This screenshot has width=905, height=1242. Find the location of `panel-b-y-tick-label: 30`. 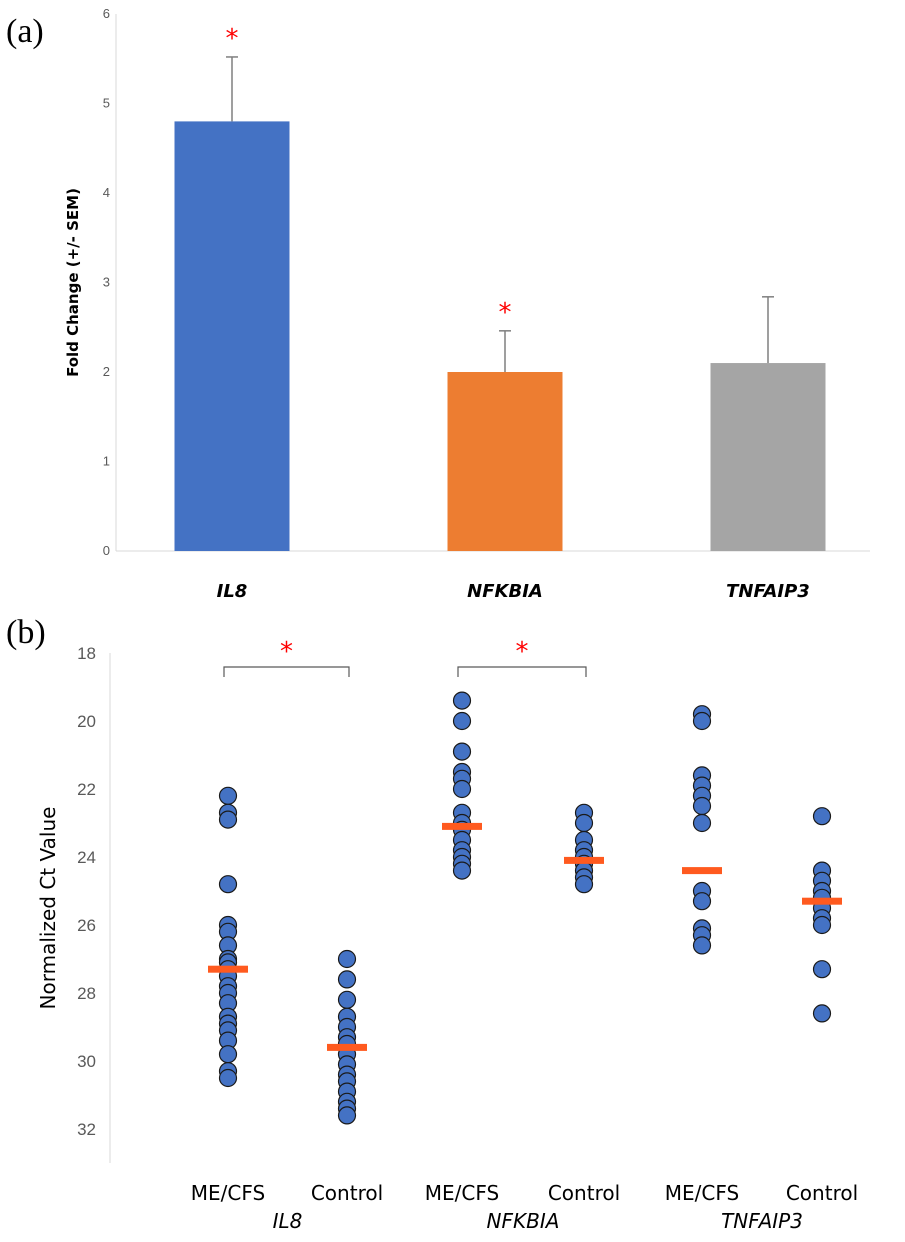

panel-b-y-tick-label: 30 is located at coordinates (86, 1061).